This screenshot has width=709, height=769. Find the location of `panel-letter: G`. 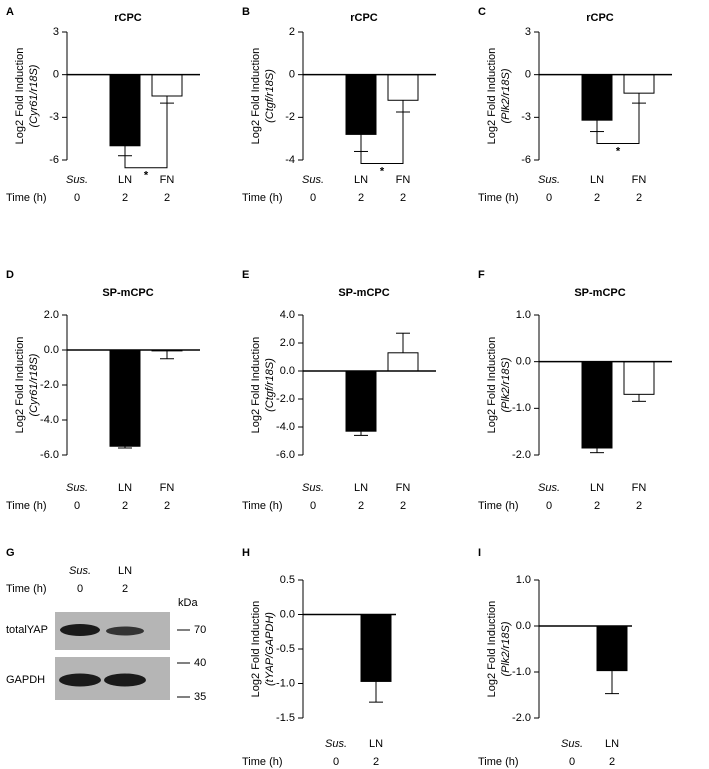

panel-letter: G is located at coordinates (10, 553).